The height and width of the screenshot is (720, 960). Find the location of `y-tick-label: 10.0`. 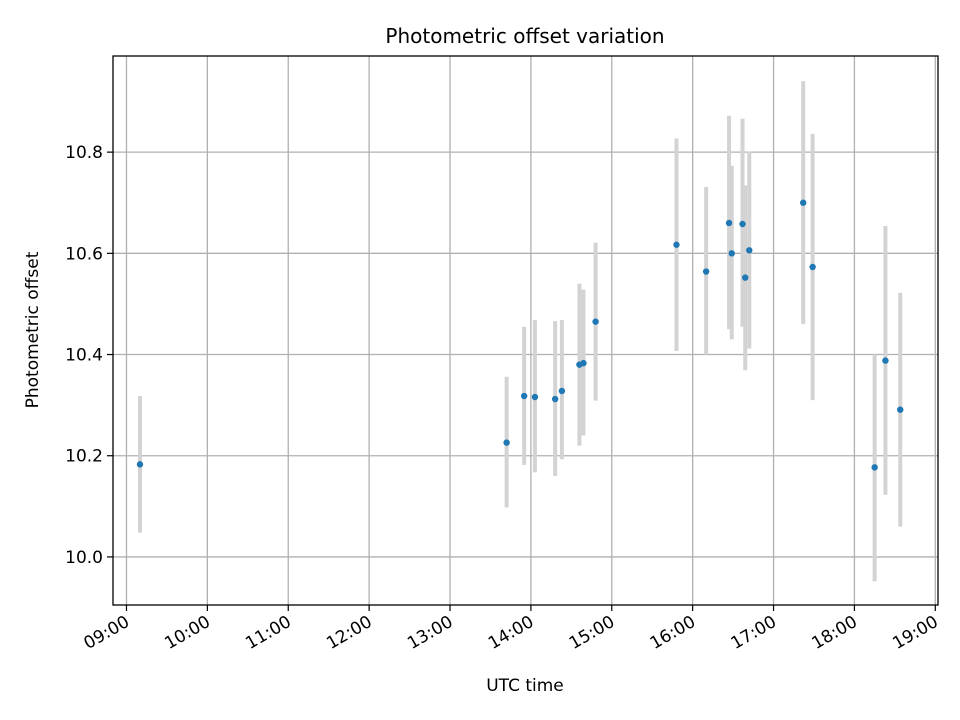

y-tick-label: 10.0 is located at coordinates (84, 558).